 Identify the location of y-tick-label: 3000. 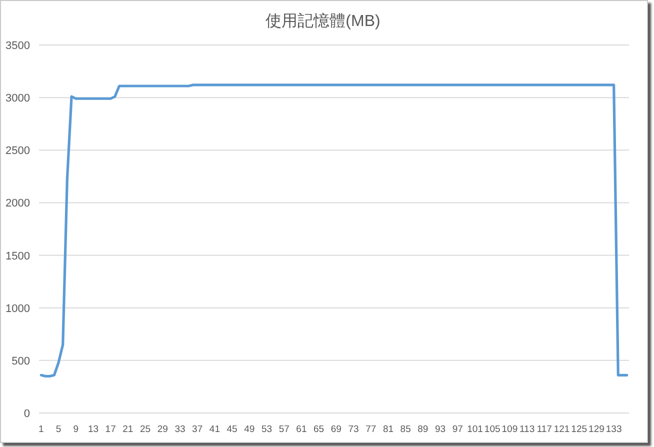
(18, 98).